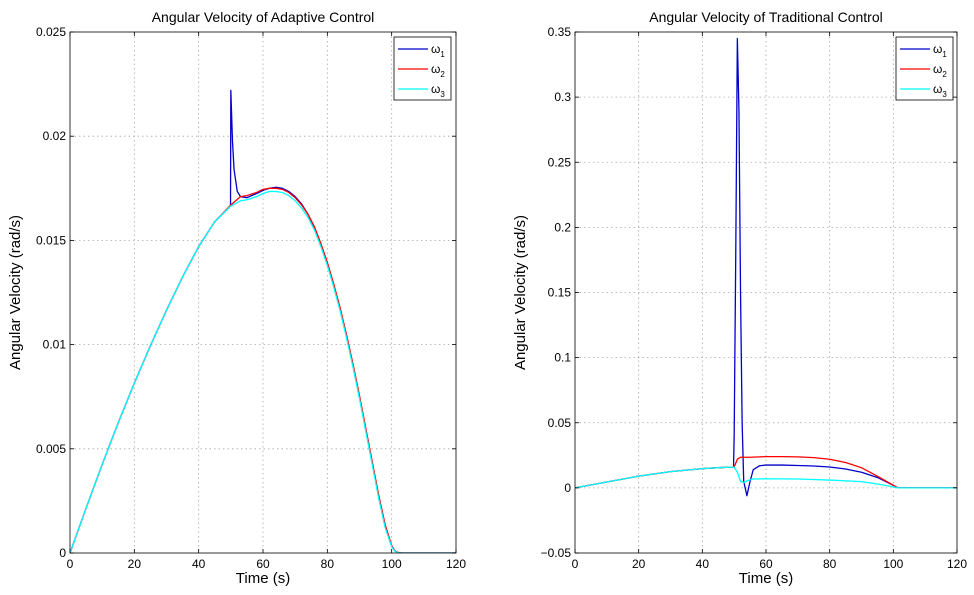 This screenshot has width=974, height=595. Describe the element at coordinates (560, 32) in the screenshot. I see `y-tick-label: 0.35` at that location.